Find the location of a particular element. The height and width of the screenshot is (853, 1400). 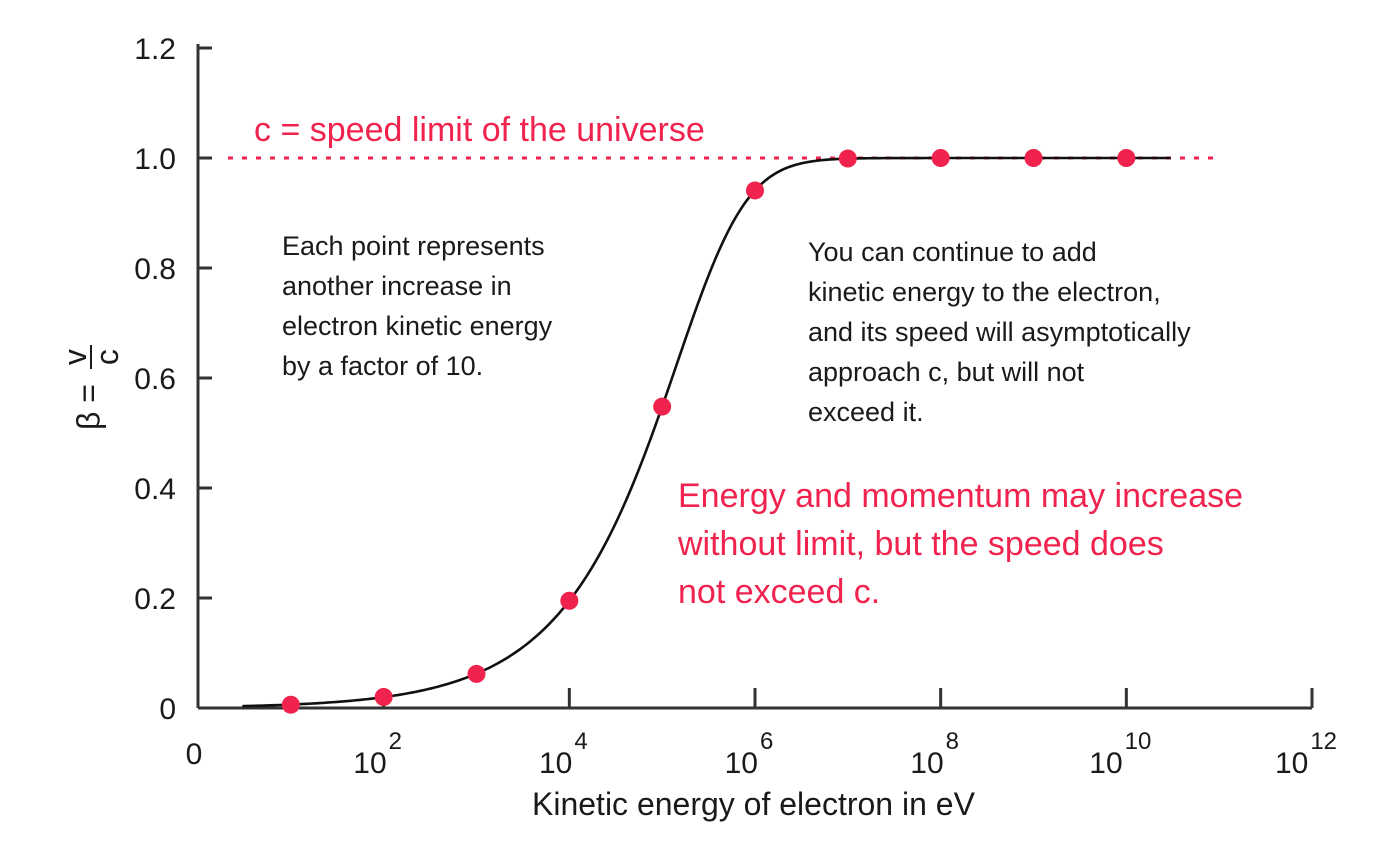

x-tick-exponent: 4 is located at coordinates (580, 741).